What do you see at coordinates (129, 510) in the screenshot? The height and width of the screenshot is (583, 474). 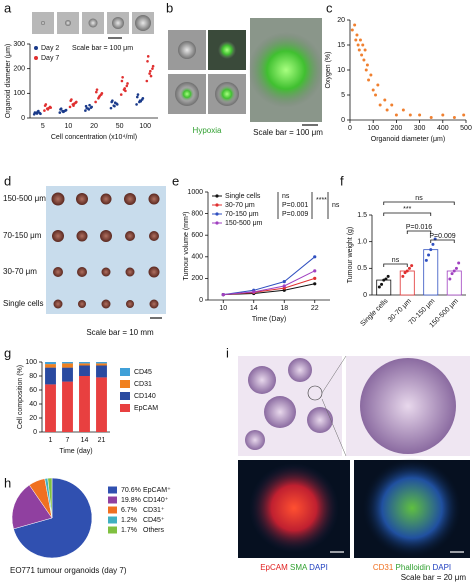 I see `value-label: 6.7%` at bounding box center [129, 510].